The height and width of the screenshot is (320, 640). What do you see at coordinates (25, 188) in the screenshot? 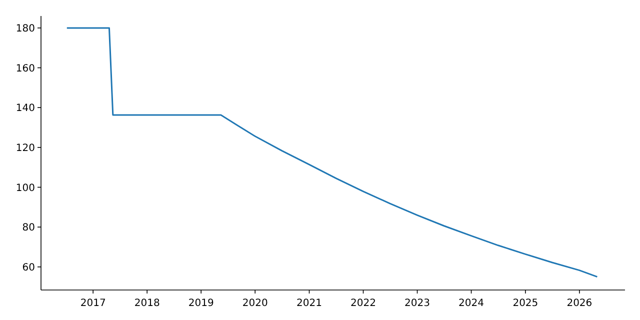
I see `y-tick-label: 100` at bounding box center [25, 188].